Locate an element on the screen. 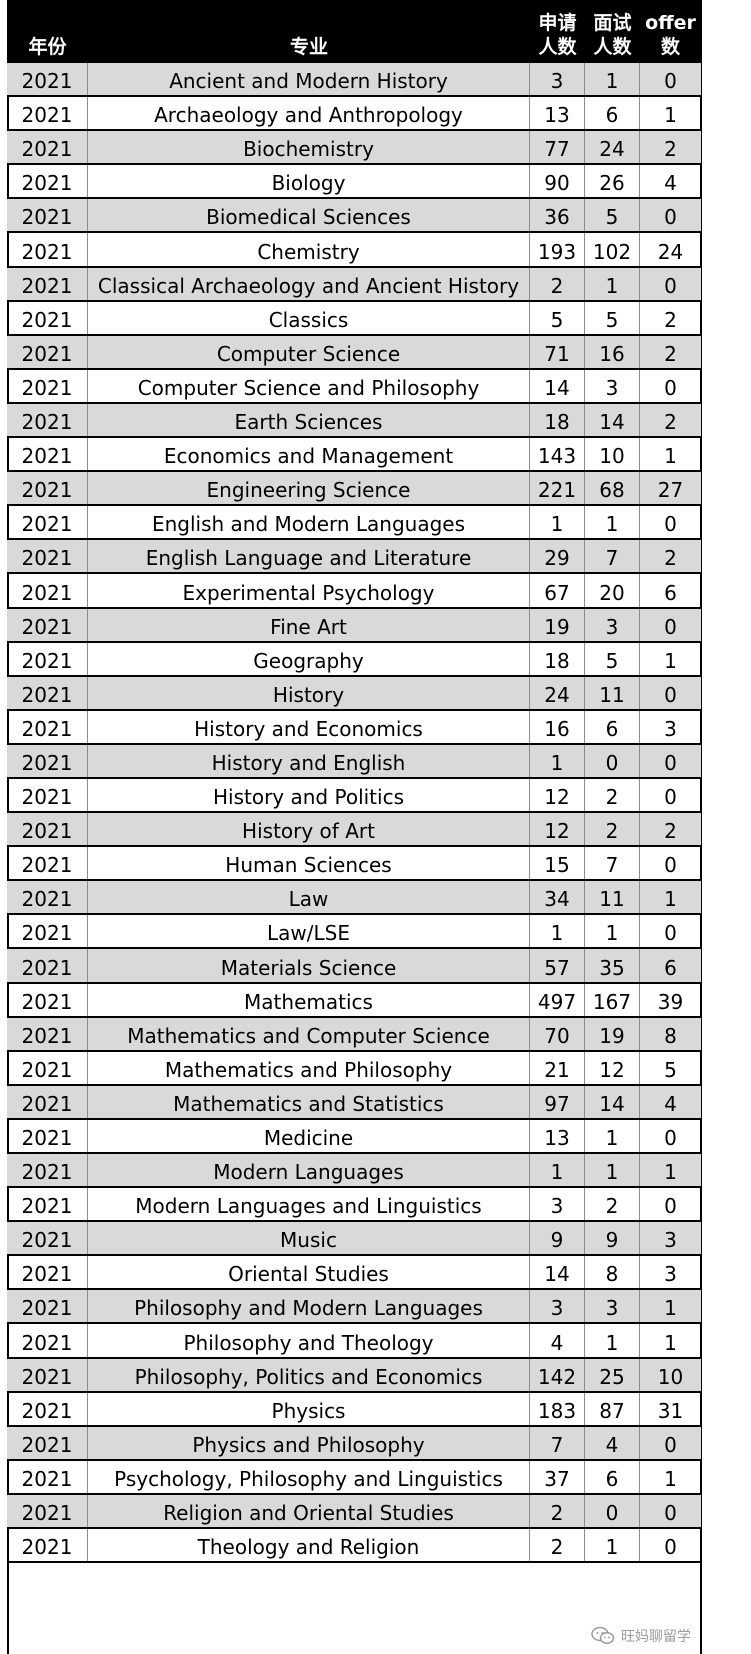 The image size is (751, 1654). cell-offers: 8 is located at coordinates (670, 1035).